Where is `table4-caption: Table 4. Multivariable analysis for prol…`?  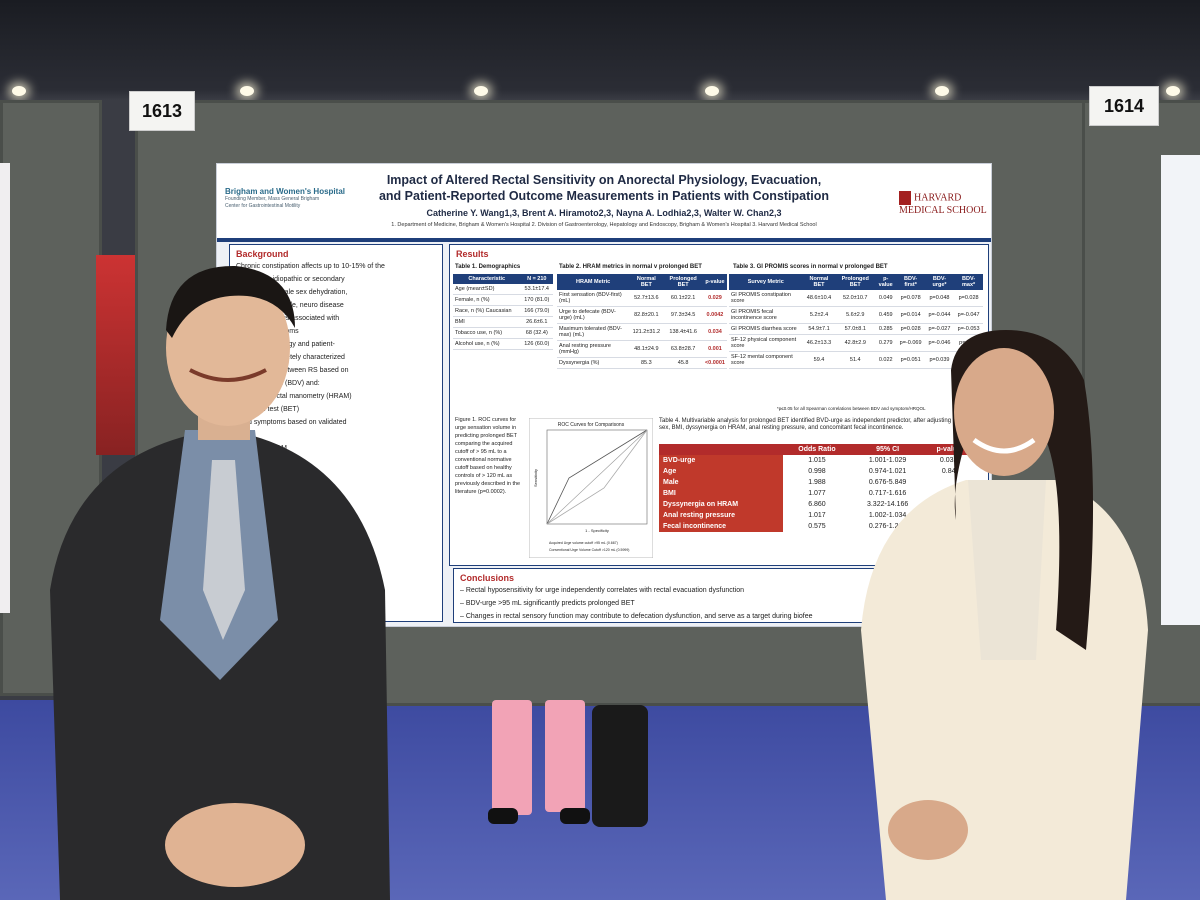 table4-caption: Table 4. Multivariable analysis for prol… is located at coordinates (816, 424).